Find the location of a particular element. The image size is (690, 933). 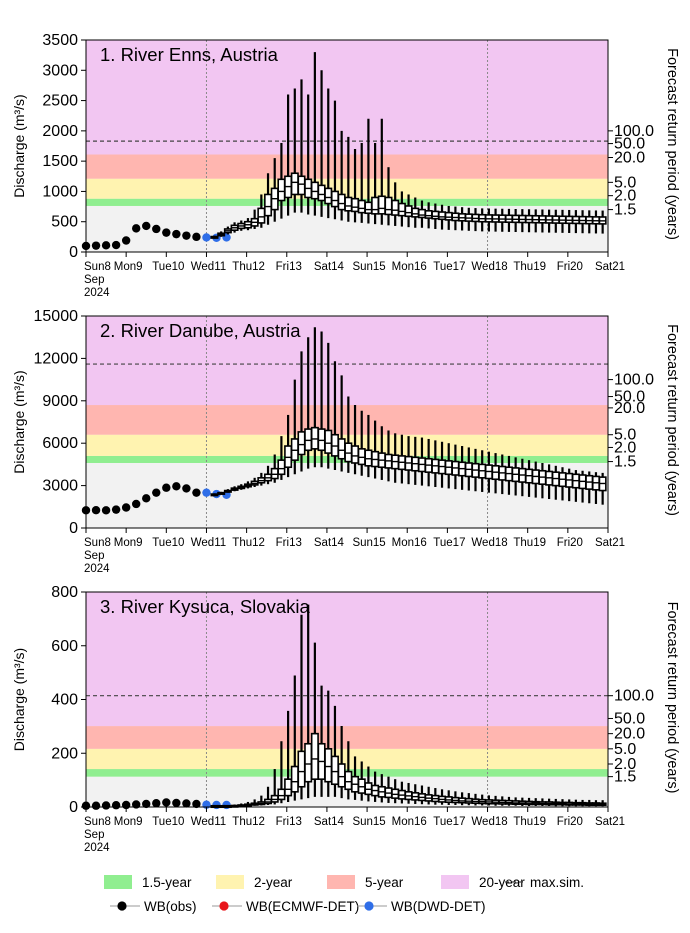

y-tick-label: 6000 is located at coordinates (60, 443).